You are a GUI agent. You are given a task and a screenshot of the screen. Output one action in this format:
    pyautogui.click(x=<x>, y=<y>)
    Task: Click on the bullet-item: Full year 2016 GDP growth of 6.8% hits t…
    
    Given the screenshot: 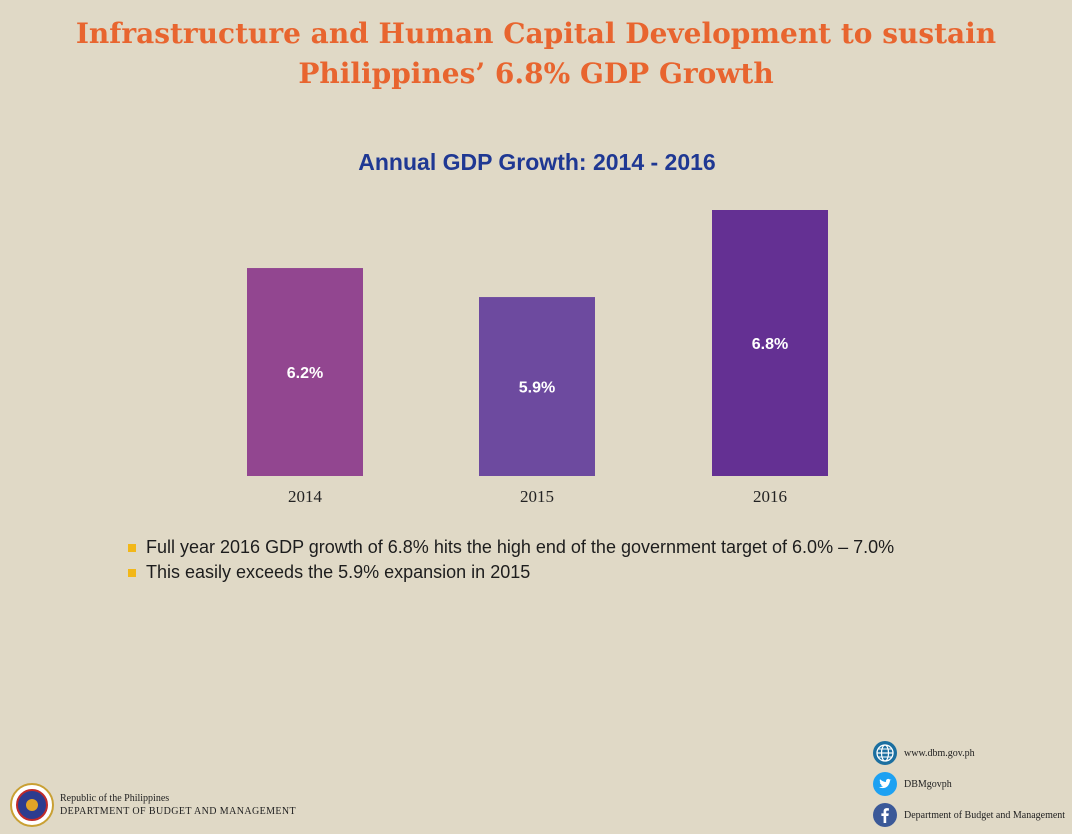 What is the action you would take?
    pyautogui.click(x=511, y=547)
    